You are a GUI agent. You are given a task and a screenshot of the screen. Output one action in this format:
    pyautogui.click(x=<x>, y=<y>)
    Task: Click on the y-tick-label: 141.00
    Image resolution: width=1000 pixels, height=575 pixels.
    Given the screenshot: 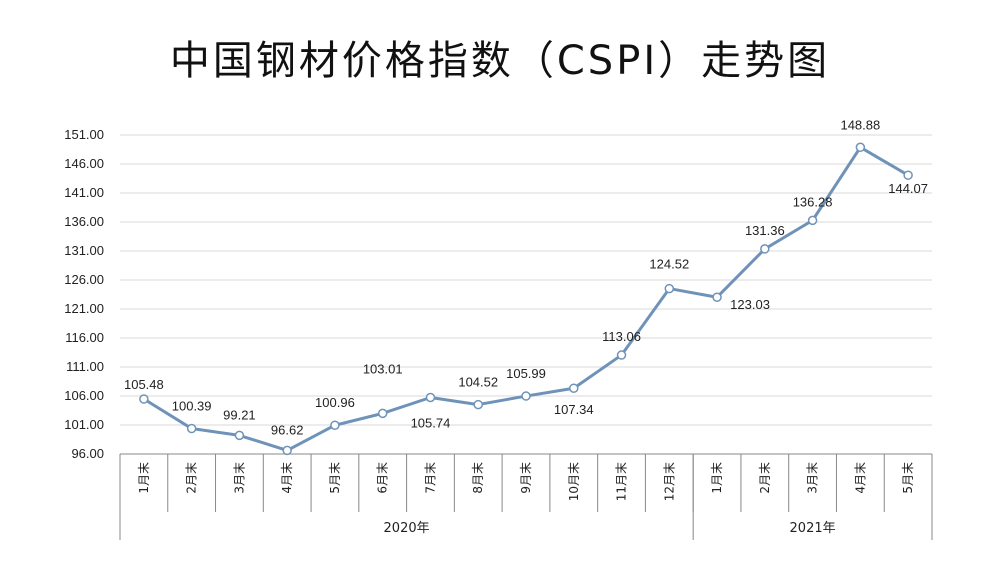 What is the action you would take?
    pyautogui.click(x=84, y=192)
    